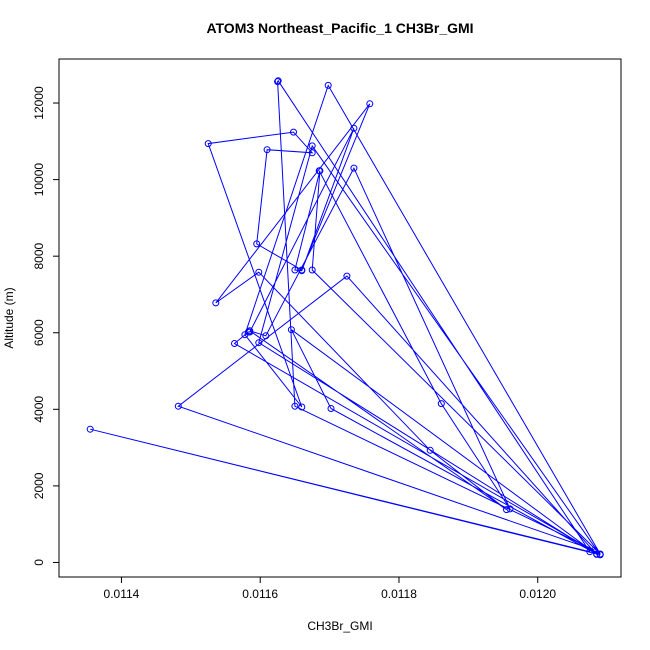  Describe the element at coordinates (339, 626) in the screenshot. I see `x-axis-label: CH3Br_GMI` at that location.